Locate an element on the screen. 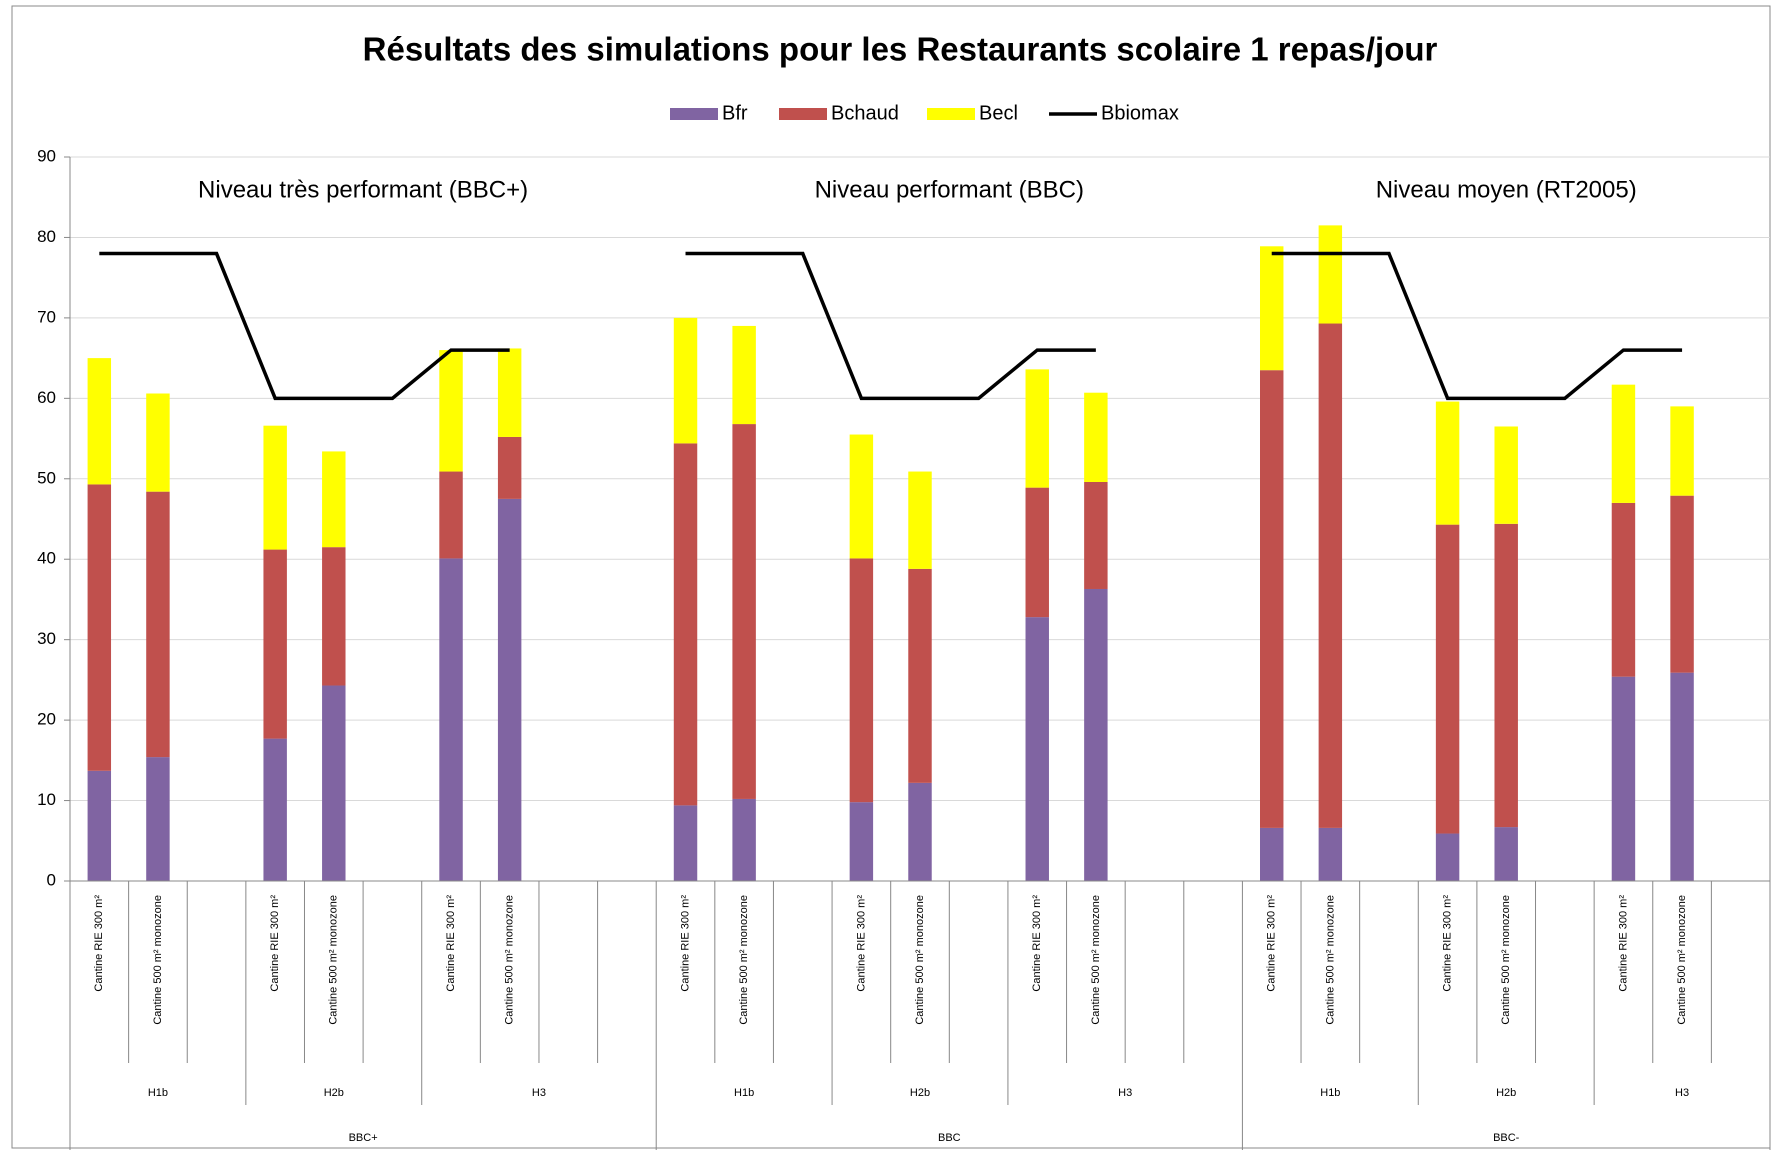 Image resolution: width=1773 pixels, height=1150 pixels. legend-label: Bchaud is located at coordinates (865, 113).